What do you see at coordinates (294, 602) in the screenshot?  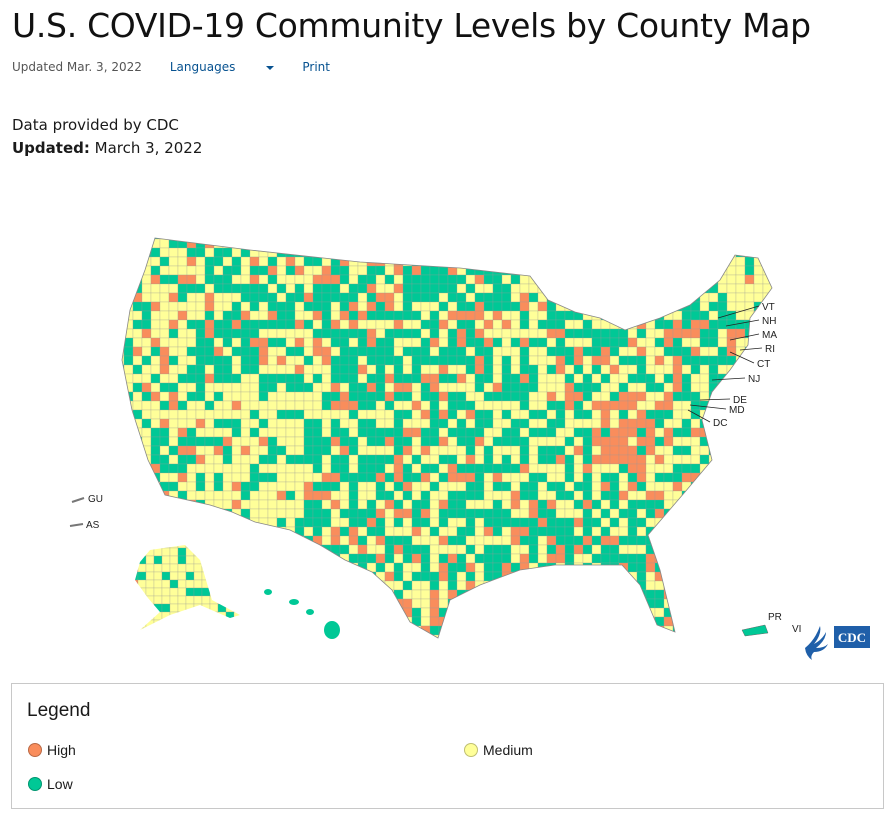 I see `hawaii-island` at bounding box center [294, 602].